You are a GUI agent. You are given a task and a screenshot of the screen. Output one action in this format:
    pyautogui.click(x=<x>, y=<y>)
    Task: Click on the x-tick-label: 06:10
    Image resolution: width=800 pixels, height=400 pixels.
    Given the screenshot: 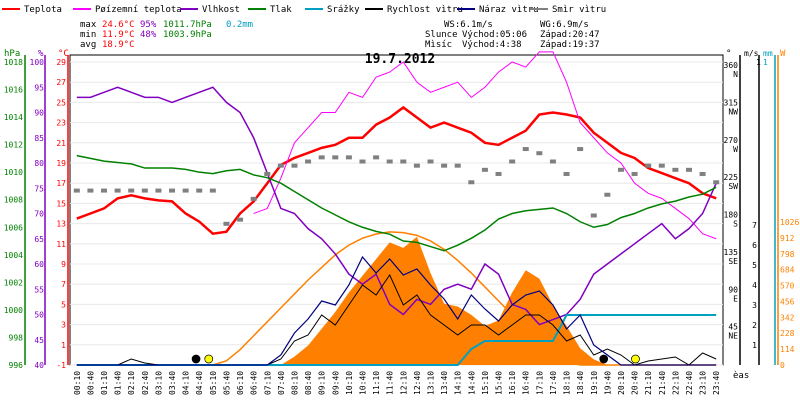 What is the action you would take?
    pyautogui.click(x=240, y=383)
    